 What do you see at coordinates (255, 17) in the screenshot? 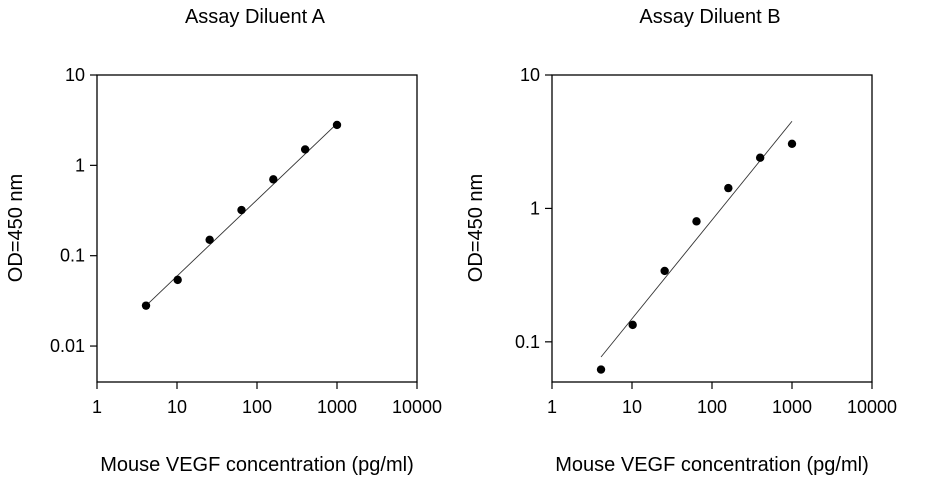
I see `chart-title: Assay Diluent A` at bounding box center [255, 17].